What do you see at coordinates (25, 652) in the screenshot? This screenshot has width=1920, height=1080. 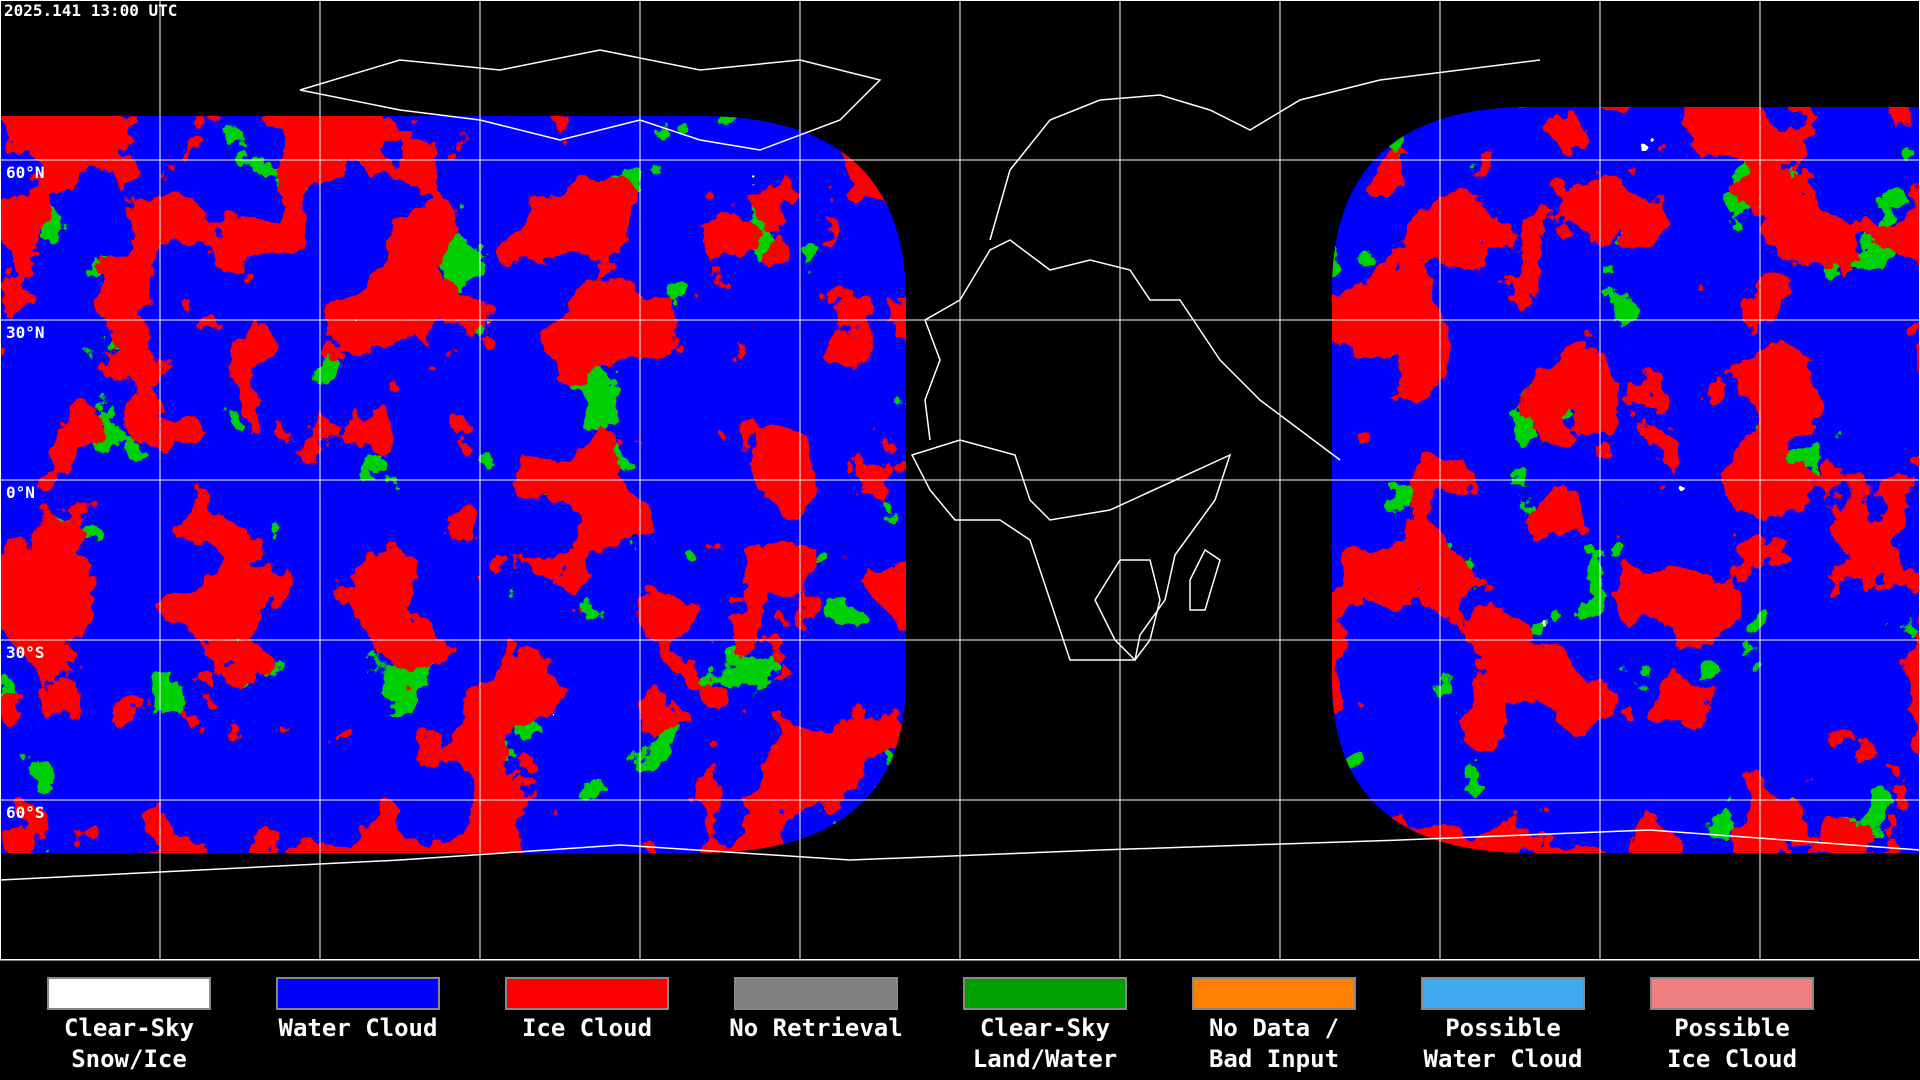 I see `latitude-label: 30°S` at bounding box center [25, 652].